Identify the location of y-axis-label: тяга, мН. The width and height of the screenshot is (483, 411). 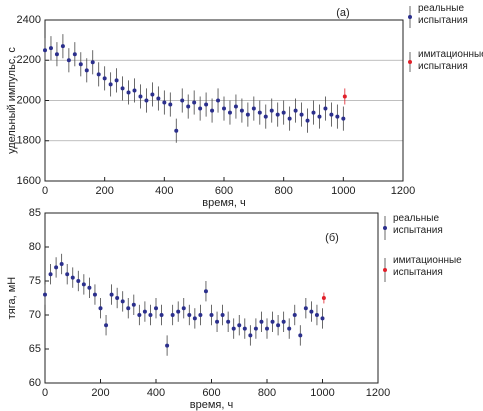
(12, 298).